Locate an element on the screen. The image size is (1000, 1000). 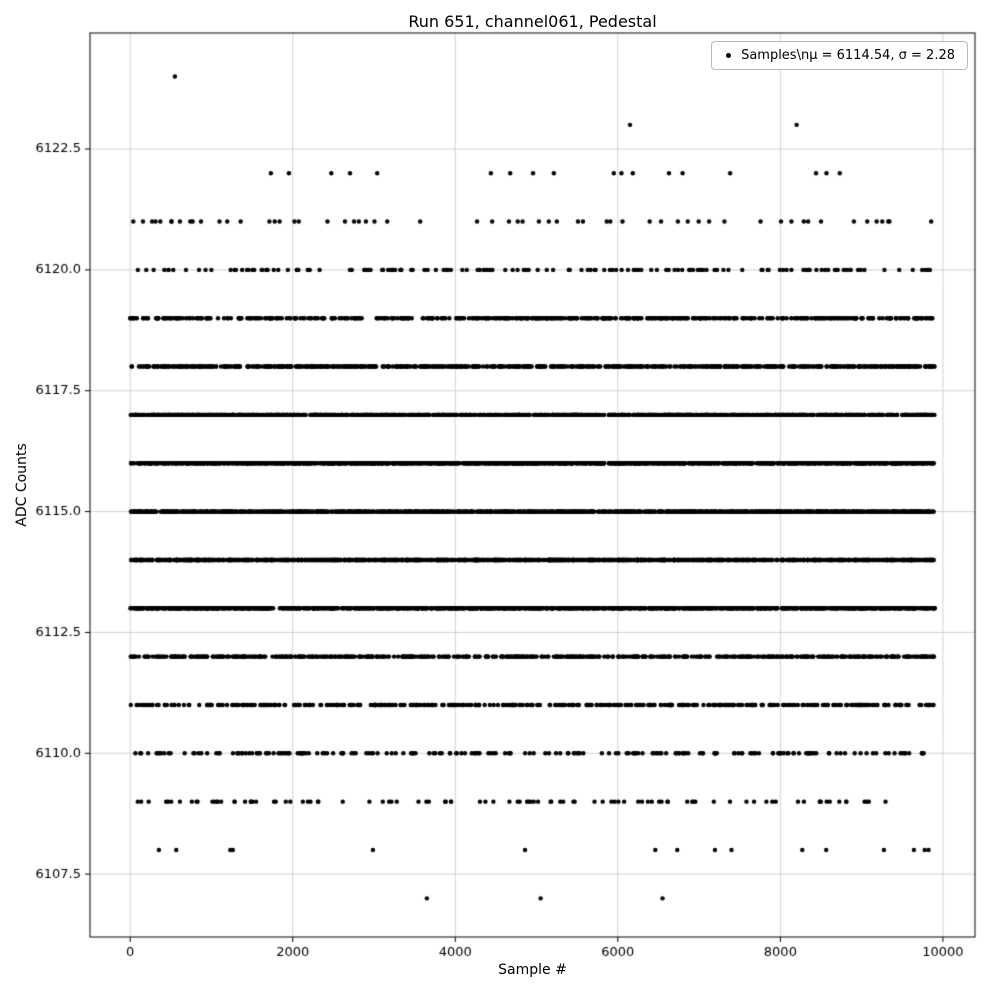
x-axis-label: Sample # is located at coordinates (532, 970).